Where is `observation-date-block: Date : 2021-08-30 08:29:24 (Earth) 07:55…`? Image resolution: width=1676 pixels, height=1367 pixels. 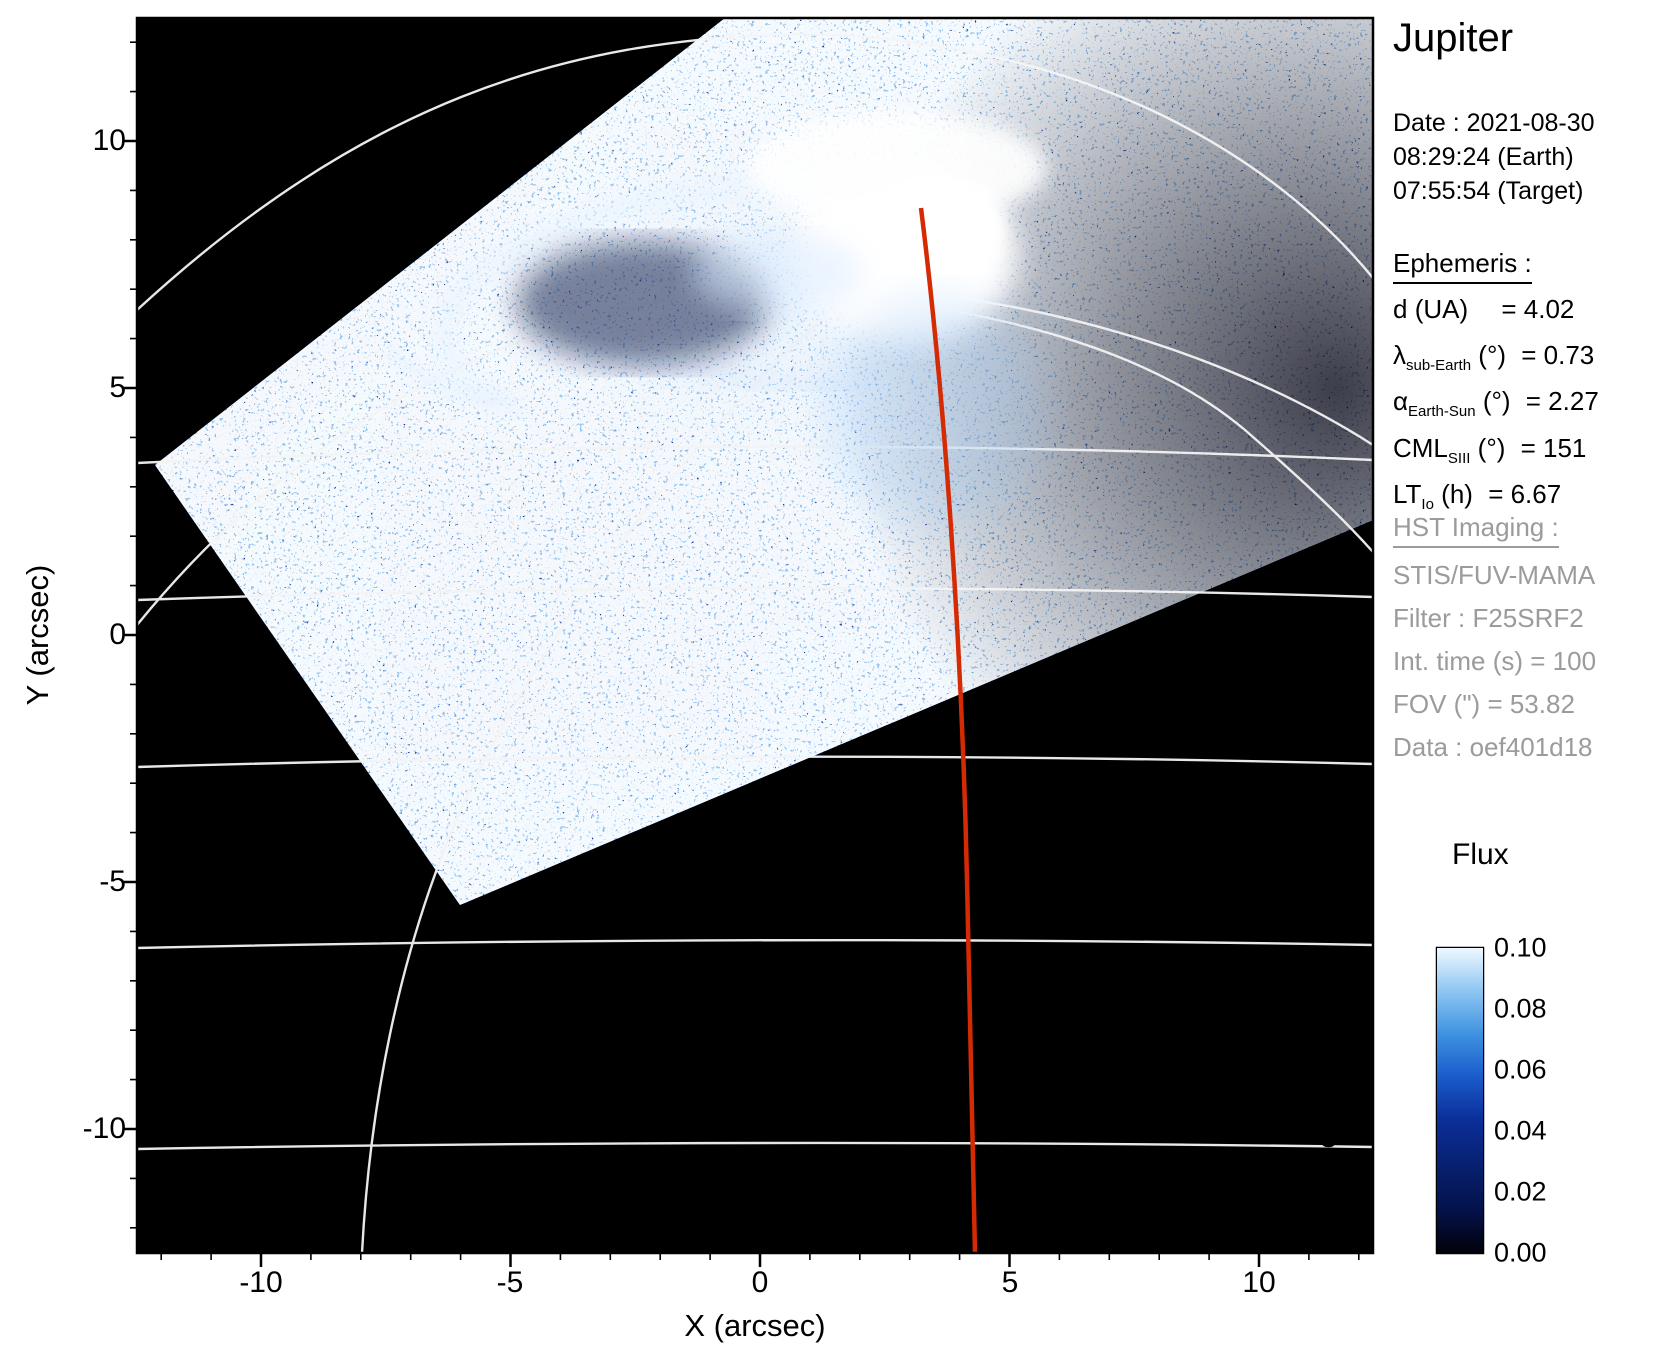
observation-date-block: Date : 2021-08-30 08:29:24 (Earth) 07:55… is located at coordinates (1494, 157).